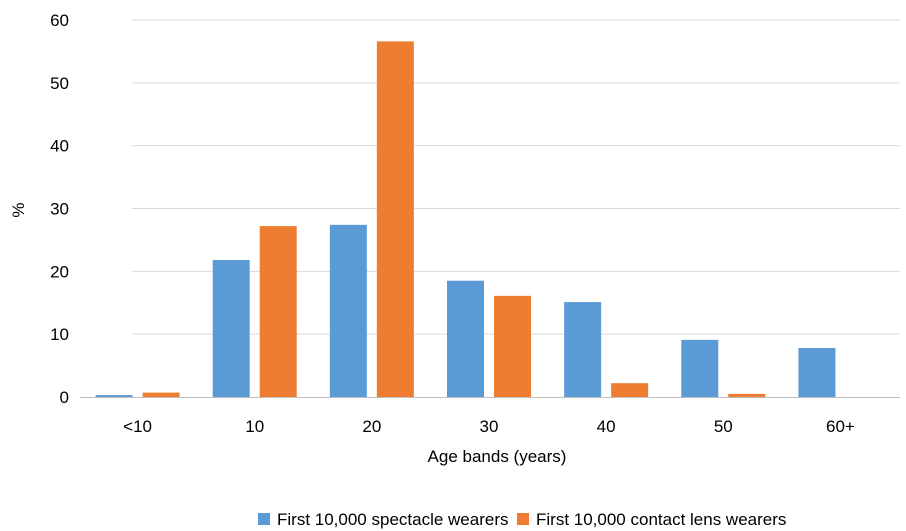 The image size is (906, 531). Describe the element at coordinates (606, 426) in the screenshot. I see `x-tick-label: 40` at that location.